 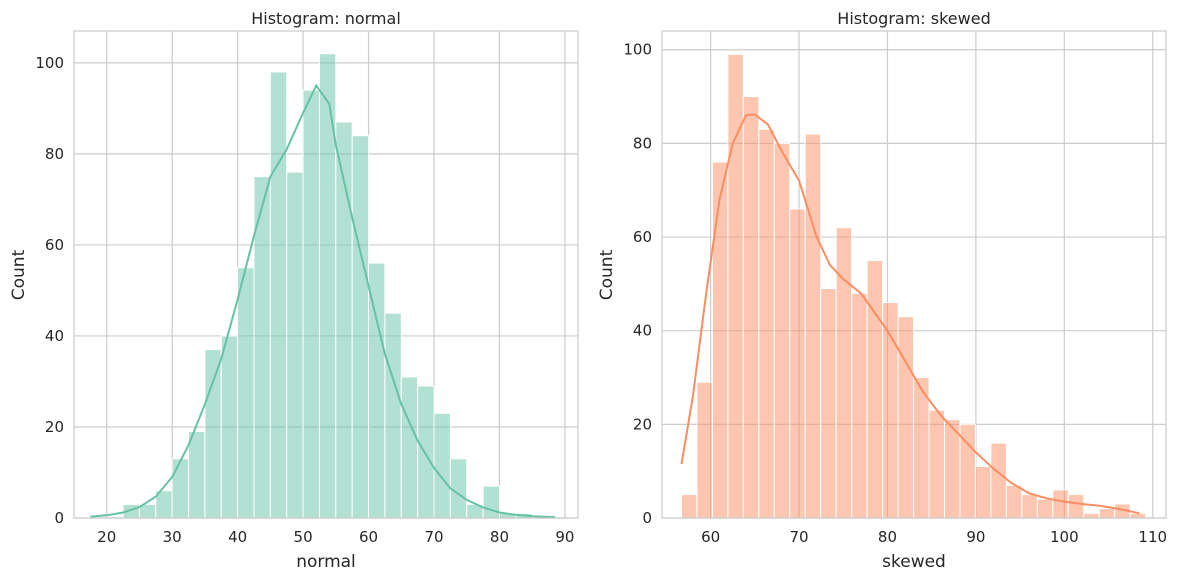 I want to click on left-y-tick-label: 80, so click(x=54, y=154).